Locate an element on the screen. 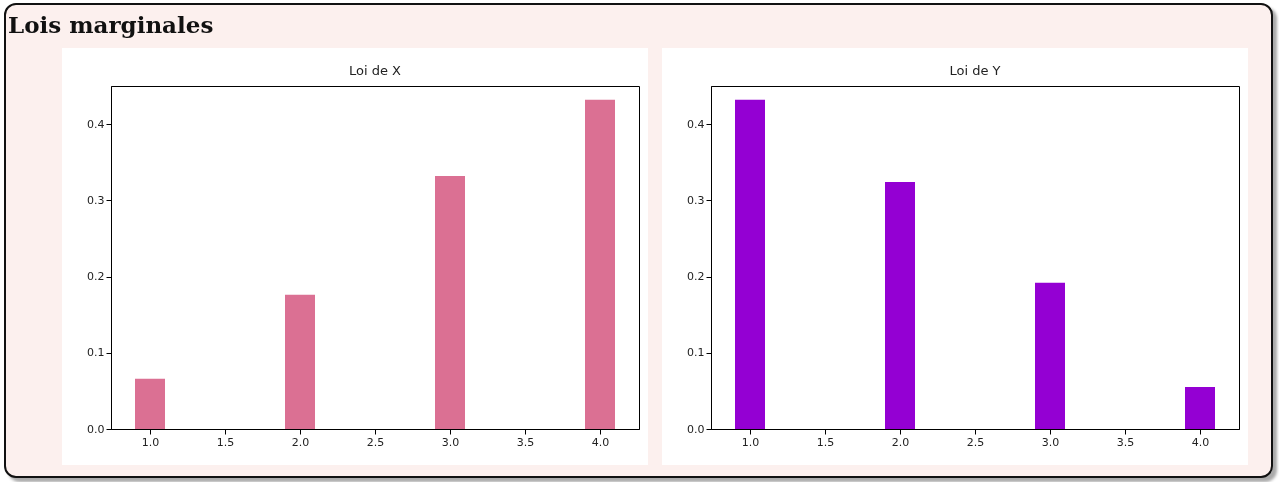 Image resolution: width=1279 pixels, height=482 pixels. text: Lois marginales is located at coordinates (111, 24).